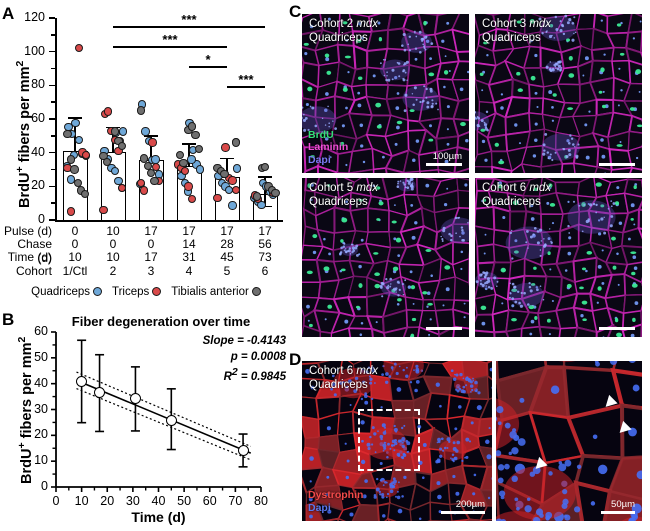 Image resolution: width=650 pixels, height=531 pixels. I want to click on panel-c-micrograph: Cohort 3 mdx Quadriceps, so click(558, 93).